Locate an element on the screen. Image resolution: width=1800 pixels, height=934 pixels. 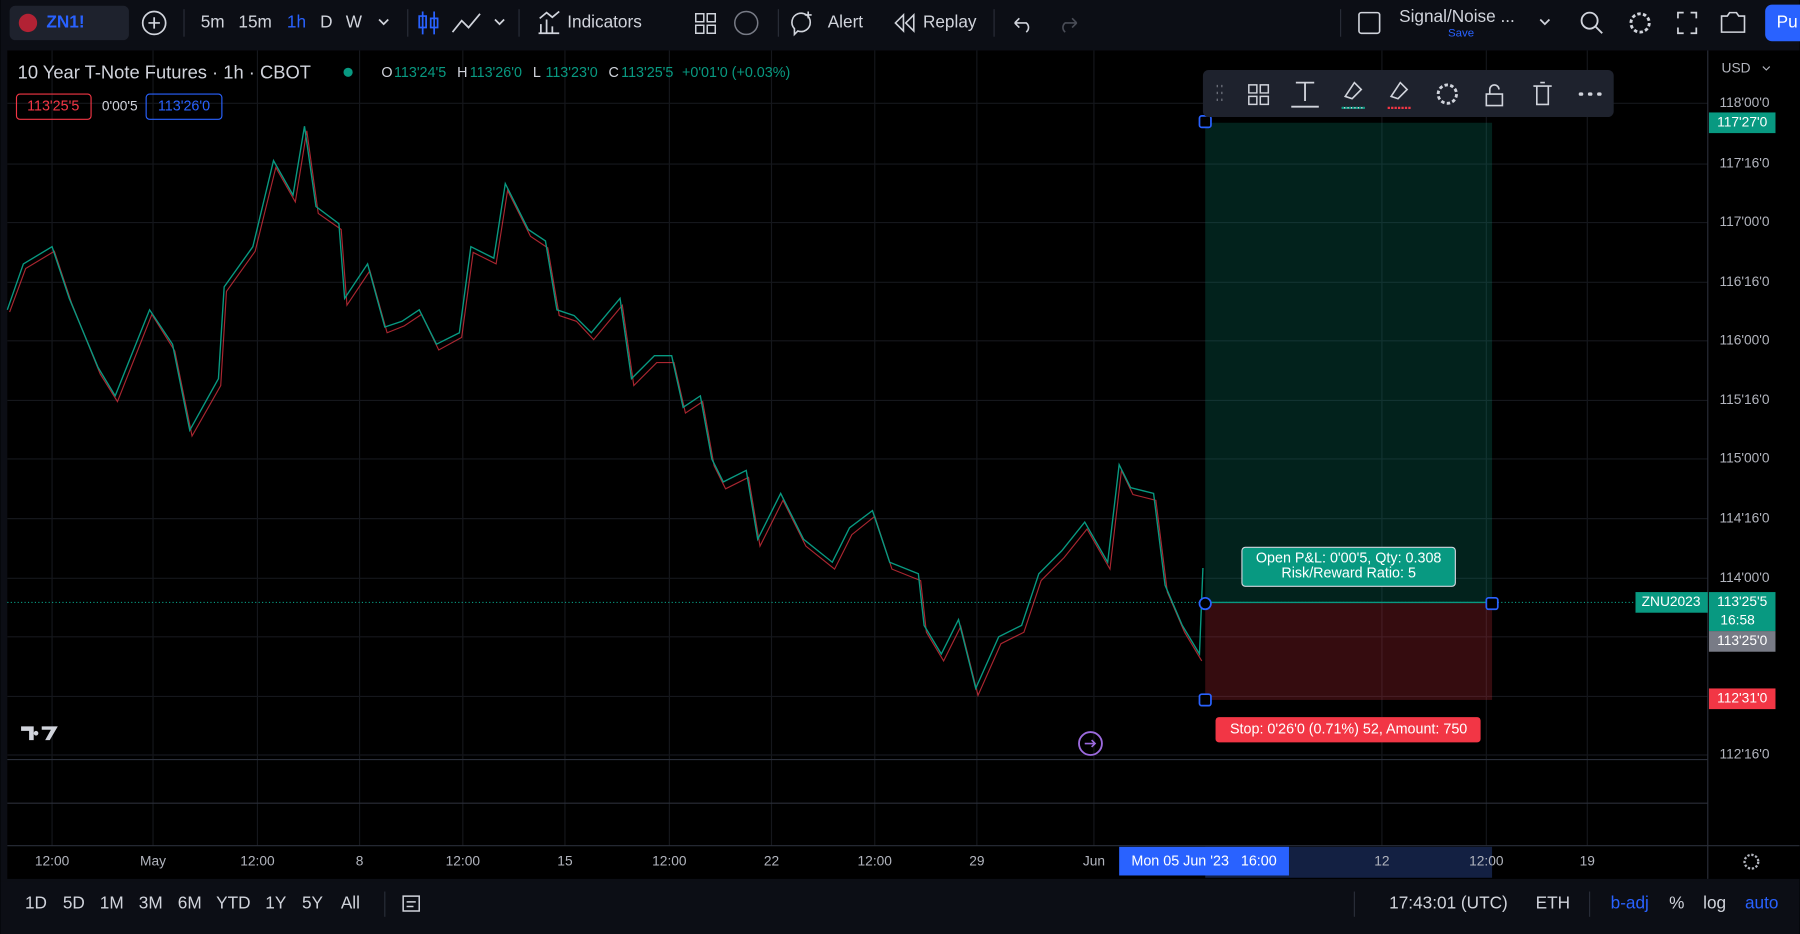
last-price-badge is located at coordinates (1742, 612).